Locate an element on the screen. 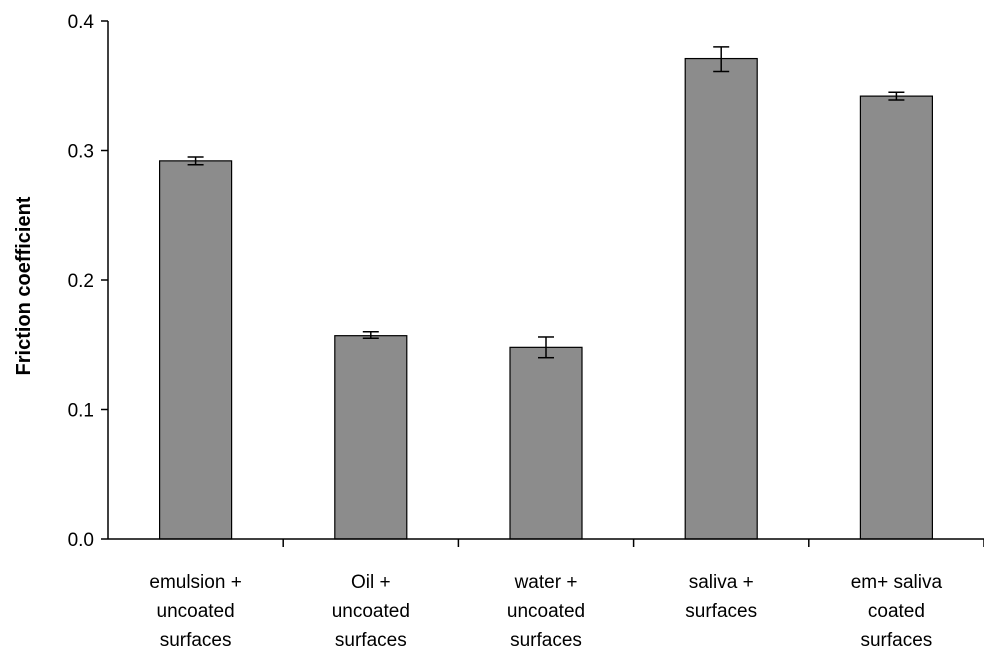 The image size is (984, 655). y-tick-label: 0.2 is located at coordinates (81, 281).